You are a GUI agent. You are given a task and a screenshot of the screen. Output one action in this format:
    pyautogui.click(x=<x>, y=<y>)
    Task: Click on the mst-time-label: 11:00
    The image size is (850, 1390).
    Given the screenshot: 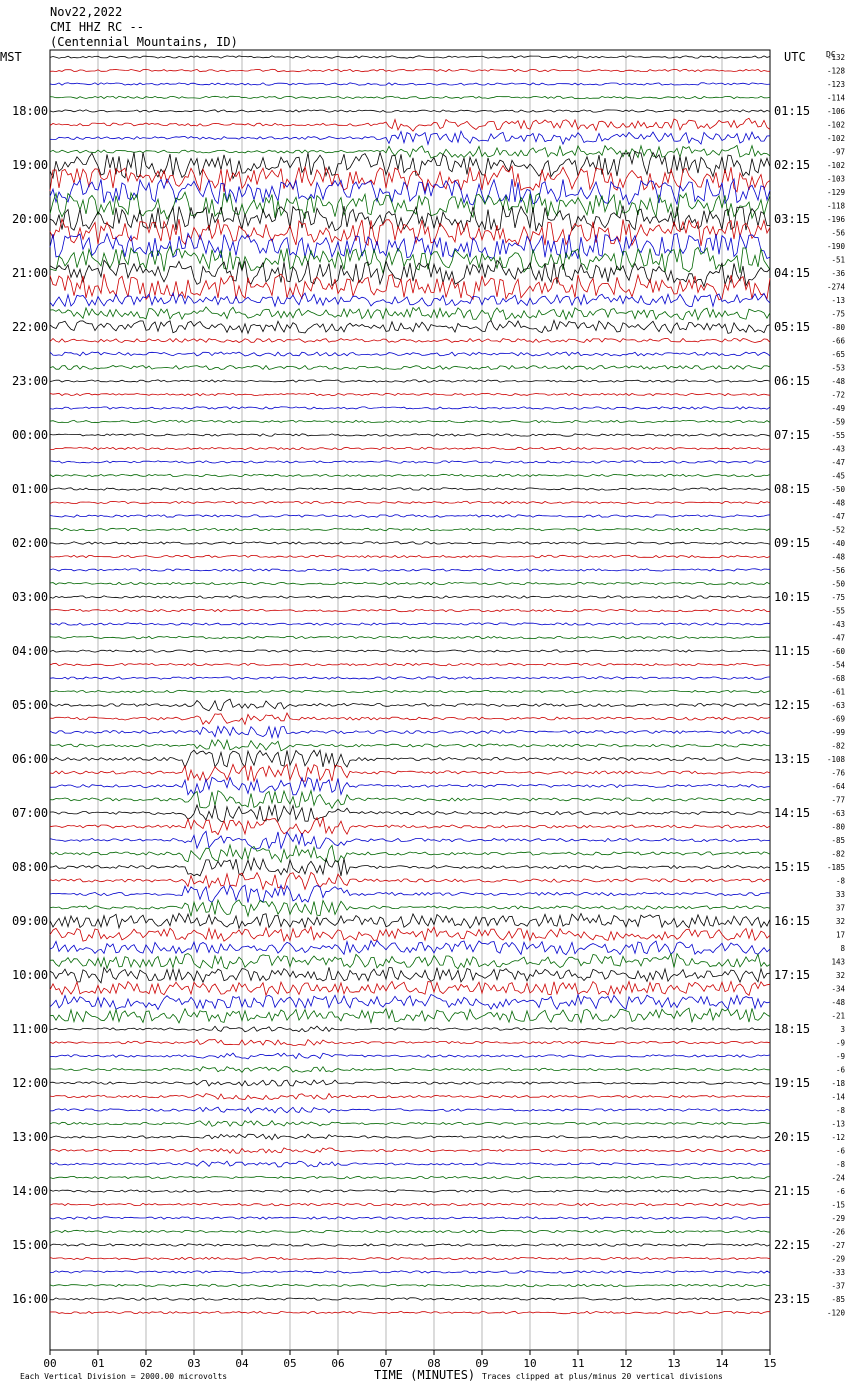 What is the action you would take?
    pyautogui.click(x=30, y=1029)
    